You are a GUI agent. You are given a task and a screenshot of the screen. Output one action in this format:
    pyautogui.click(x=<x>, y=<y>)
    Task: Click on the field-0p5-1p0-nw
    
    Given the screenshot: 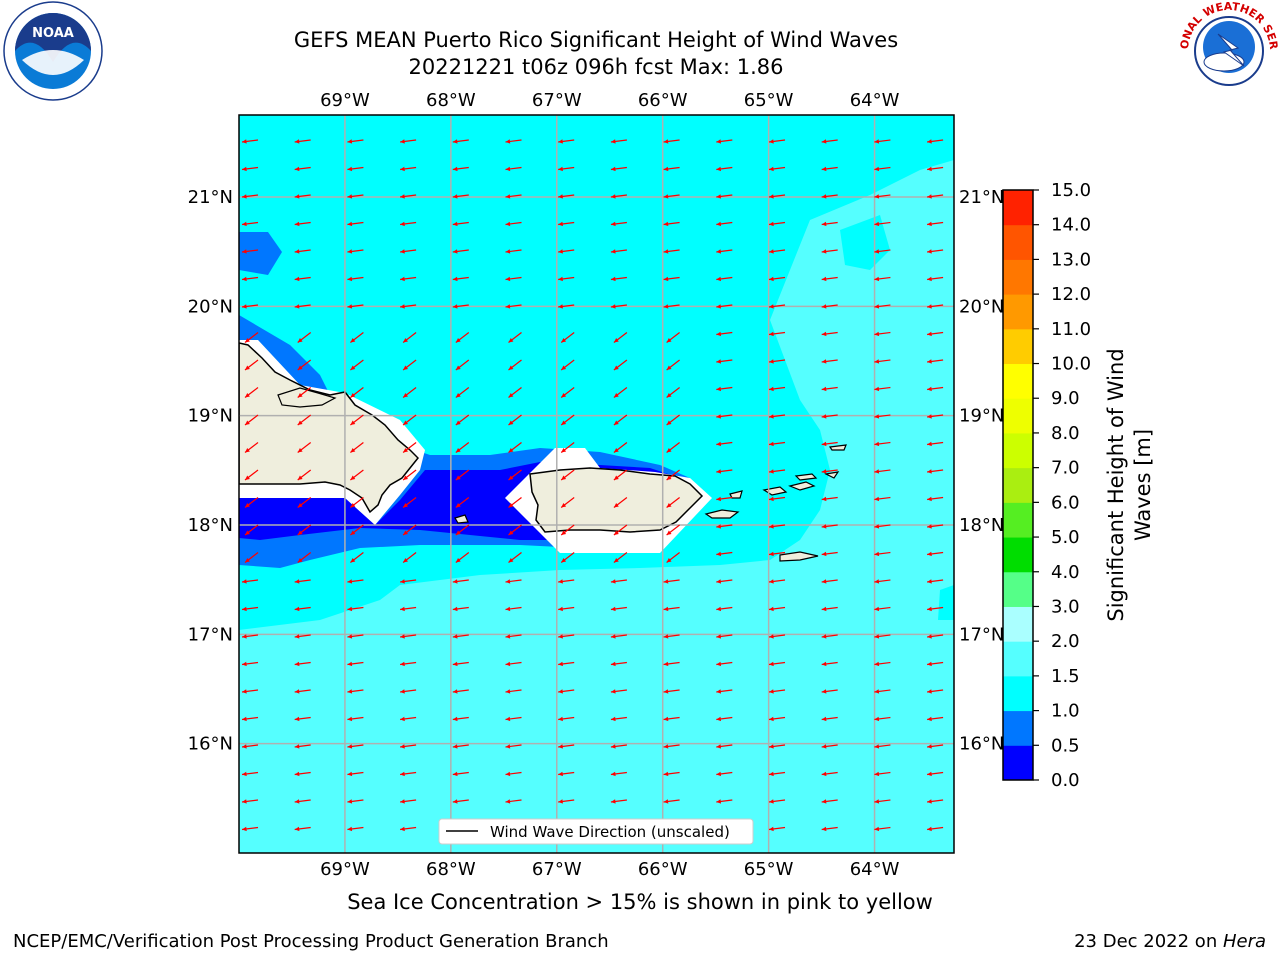 What is the action you would take?
    pyautogui.click(x=260, y=253)
    